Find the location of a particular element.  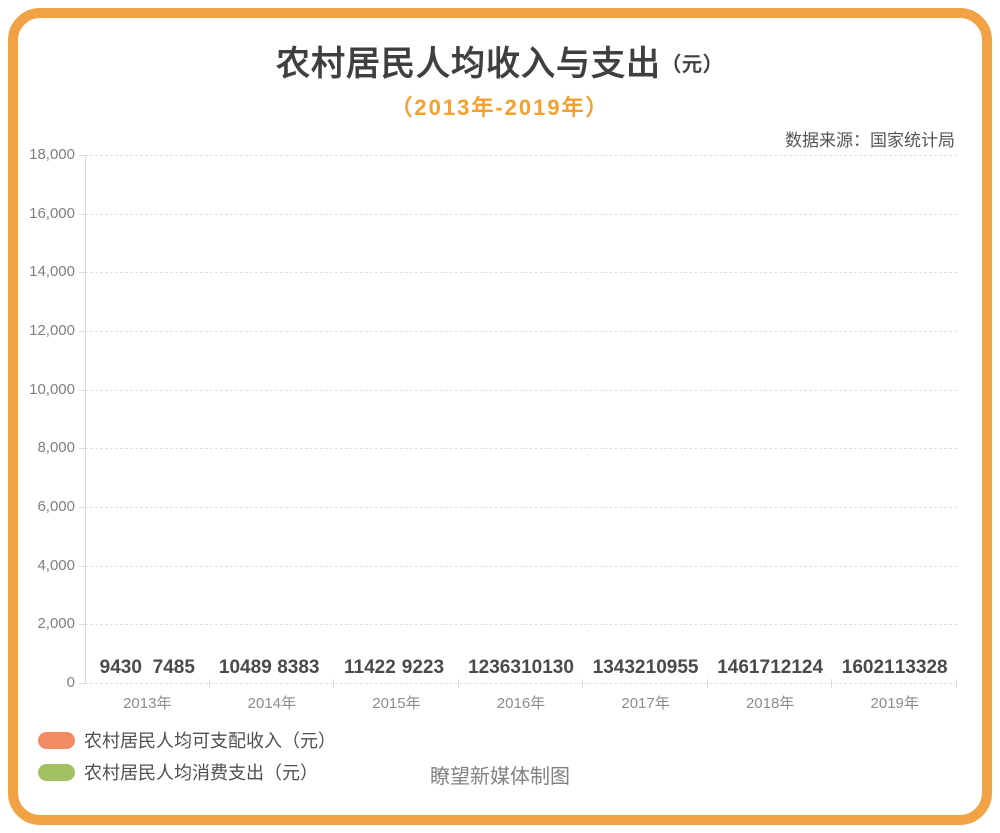

income-color-swatch is located at coordinates (56, 740).